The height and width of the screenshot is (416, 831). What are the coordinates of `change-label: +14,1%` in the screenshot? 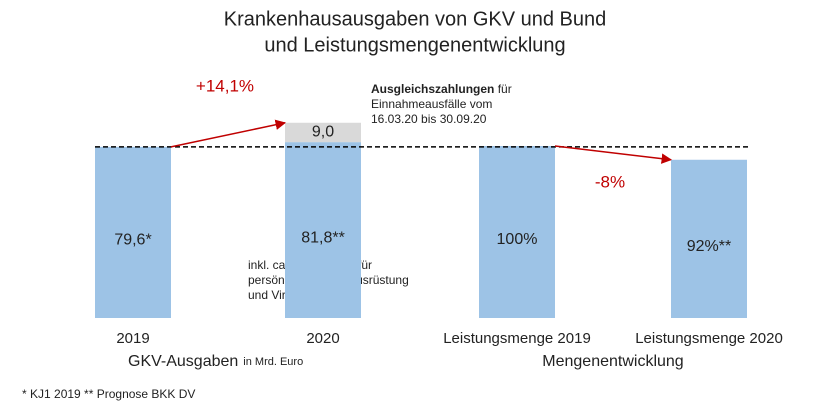 It's located at (225, 85).